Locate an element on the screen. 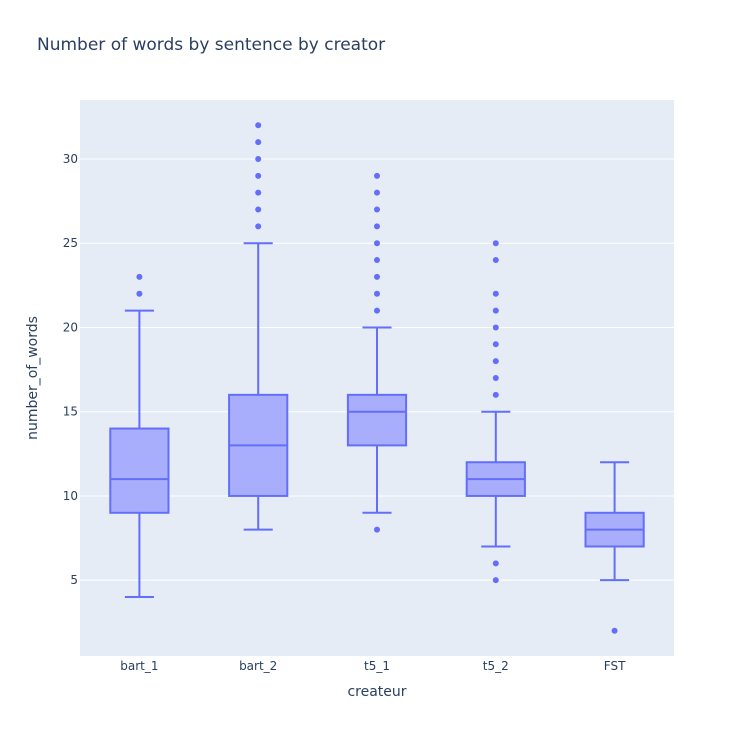 The image size is (753, 736). y-tick-20: 20 is located at coordinates (70, 327).